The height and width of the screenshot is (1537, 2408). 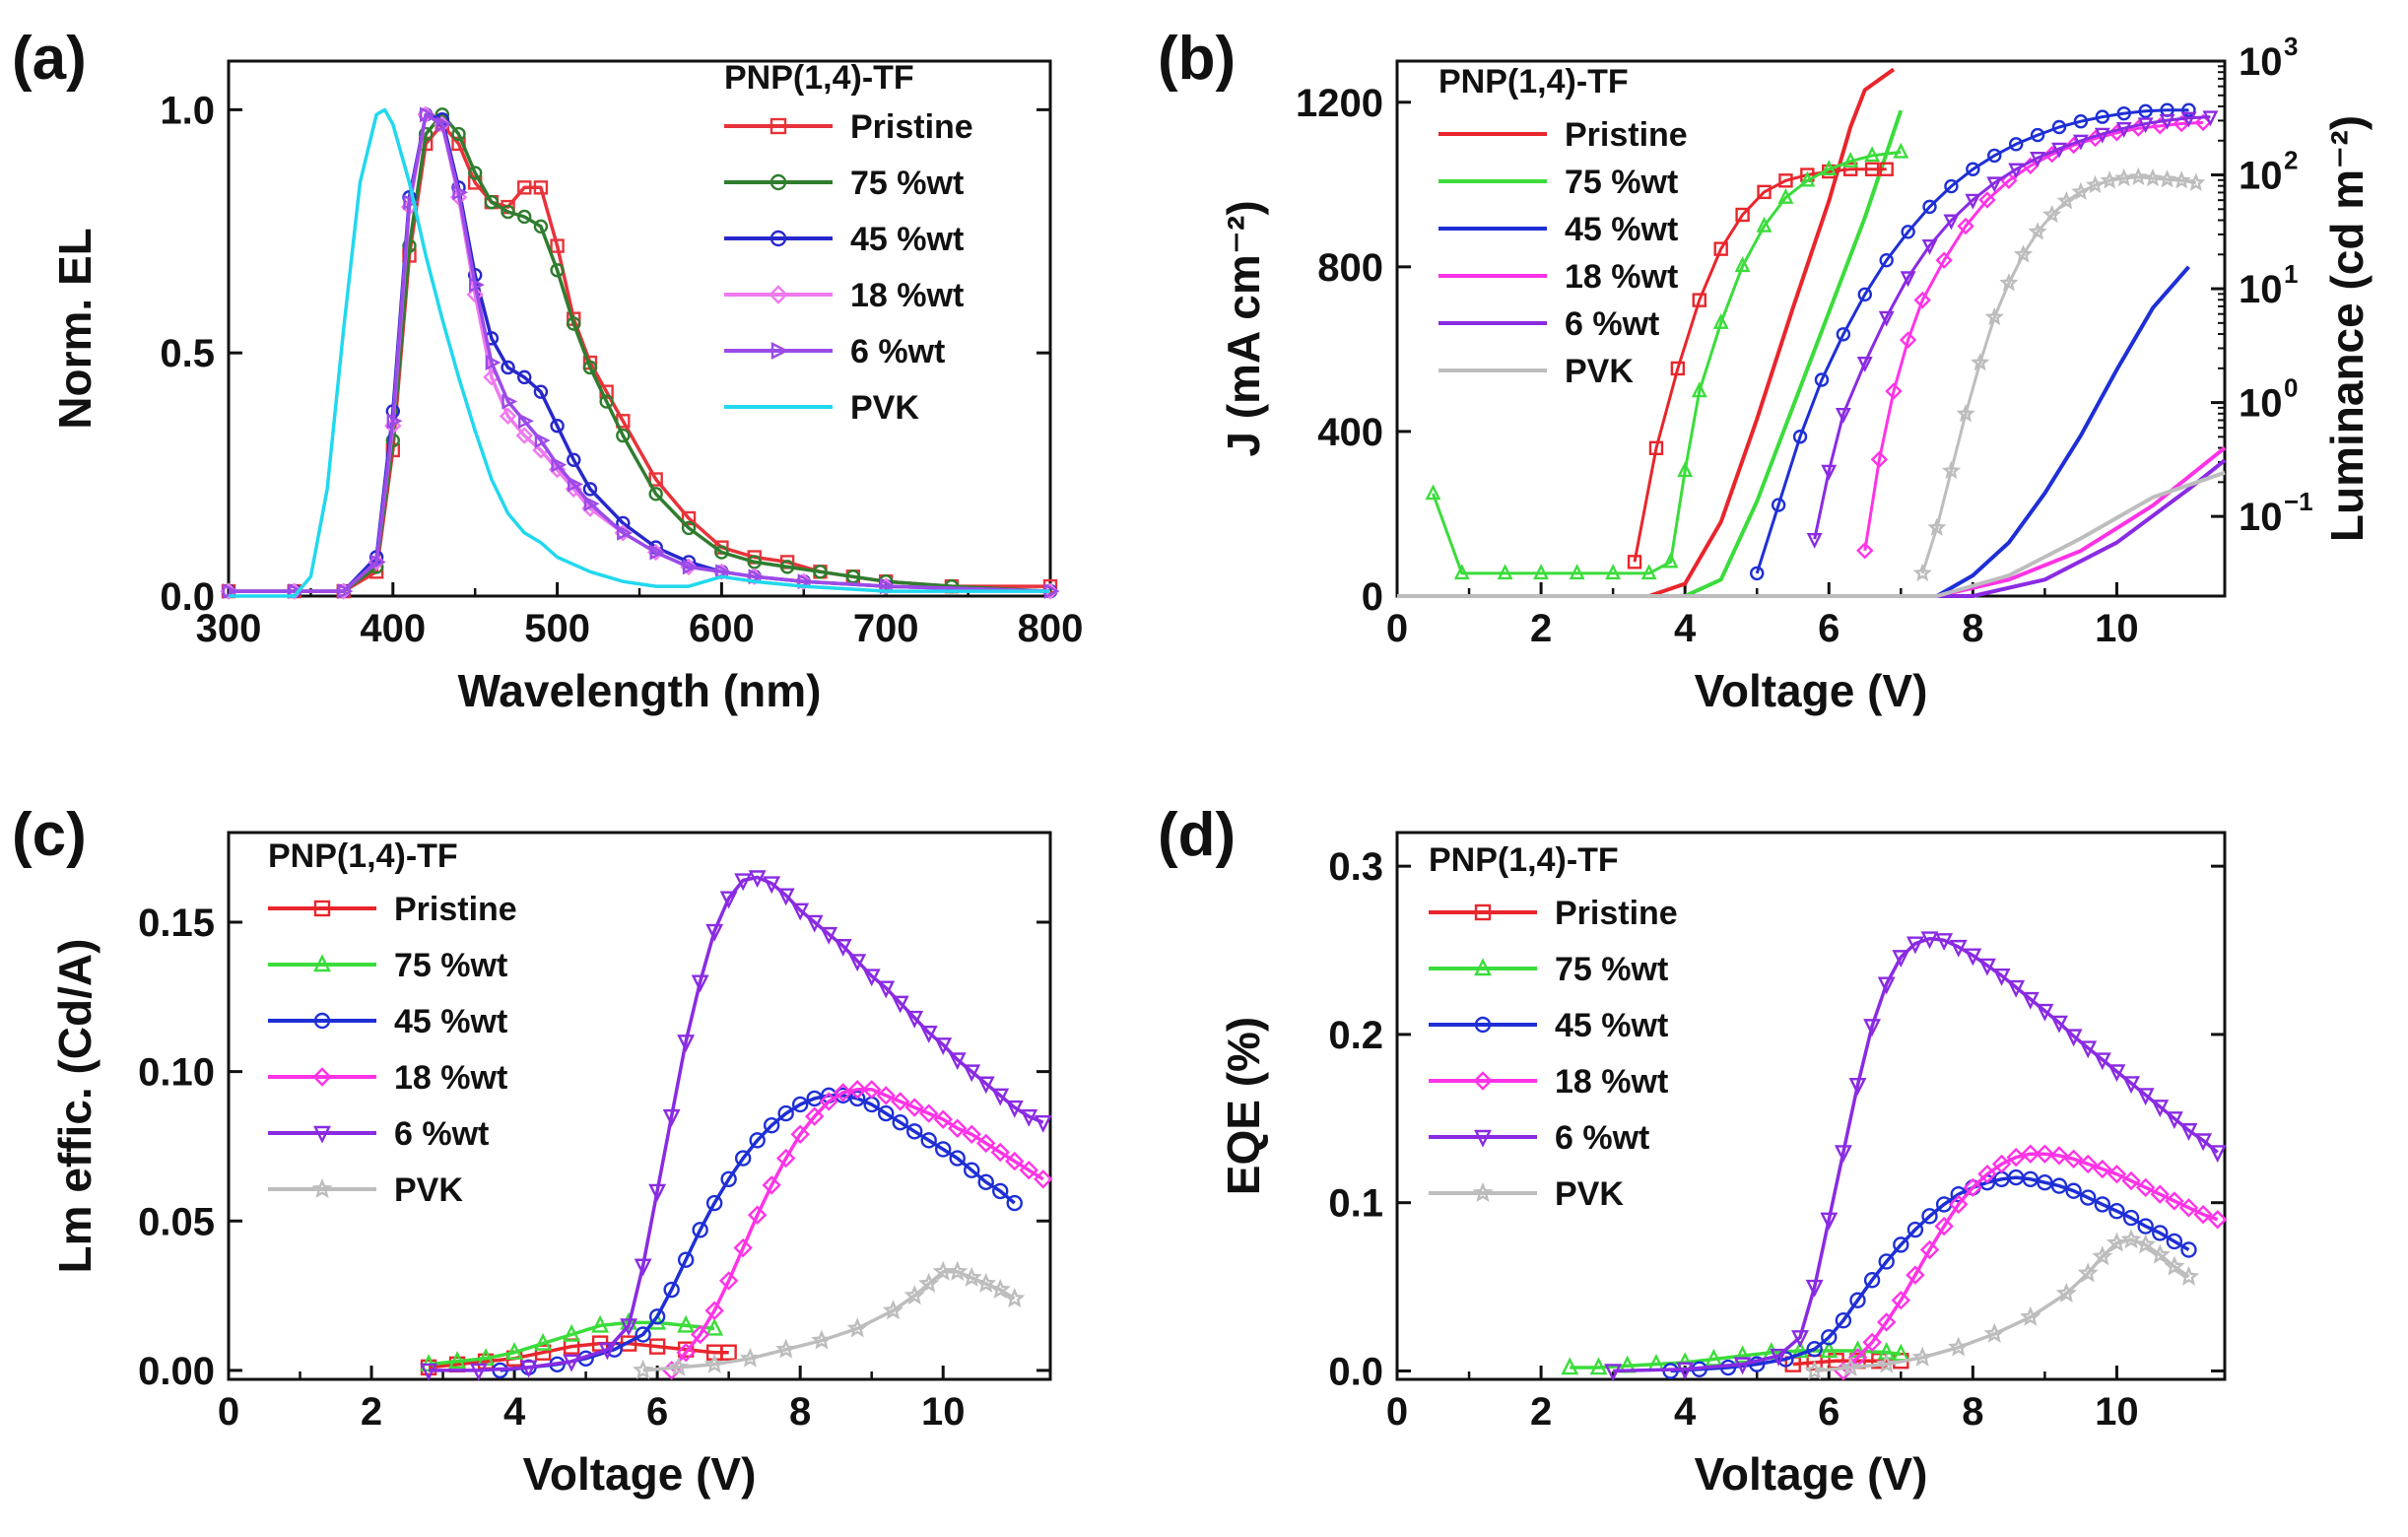 I want to click on plot-frame, so click(x=1811, y=1106).